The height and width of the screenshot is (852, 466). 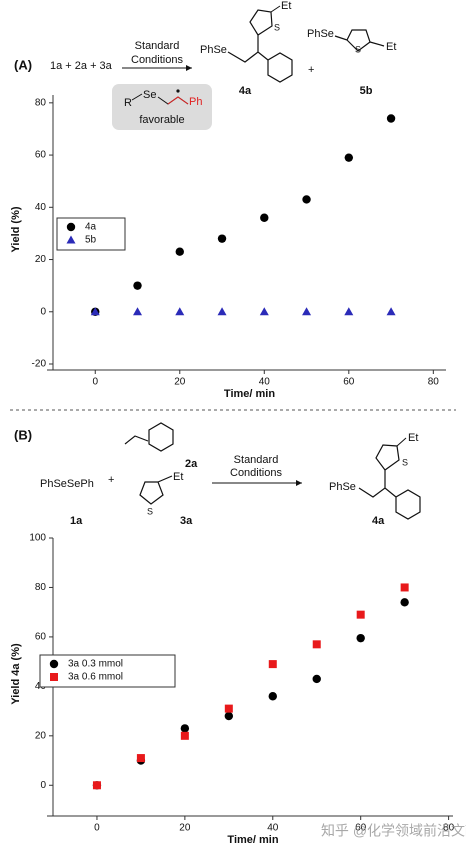 I want to click on reactants: 1a + 2a + 3a, so click(x=81, y=66).